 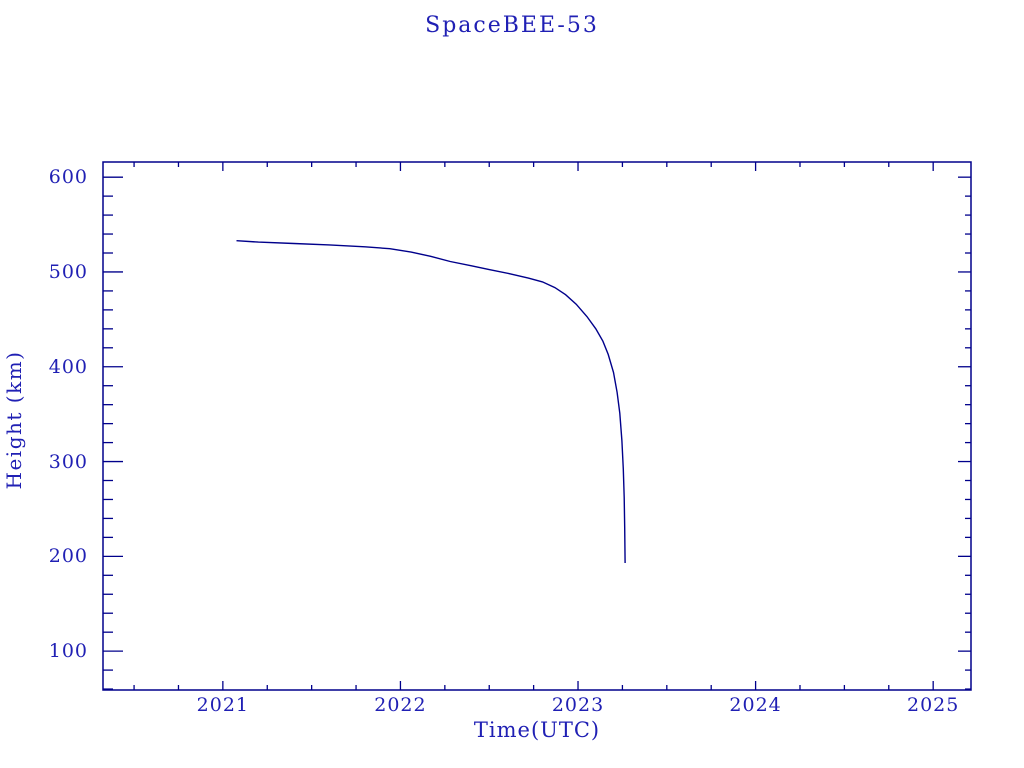 I want to click on y-tick-label: 300, so click(x=68, y=461).